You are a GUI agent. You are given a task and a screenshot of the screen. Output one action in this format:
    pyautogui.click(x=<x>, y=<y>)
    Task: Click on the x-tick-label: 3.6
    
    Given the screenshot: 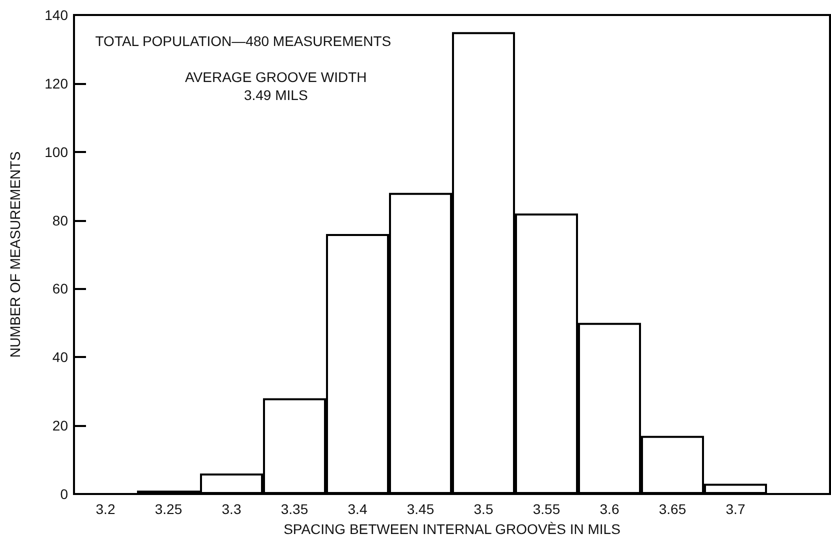 What is the action you would take?
    pyautogui.click(x=610, y=509)
    